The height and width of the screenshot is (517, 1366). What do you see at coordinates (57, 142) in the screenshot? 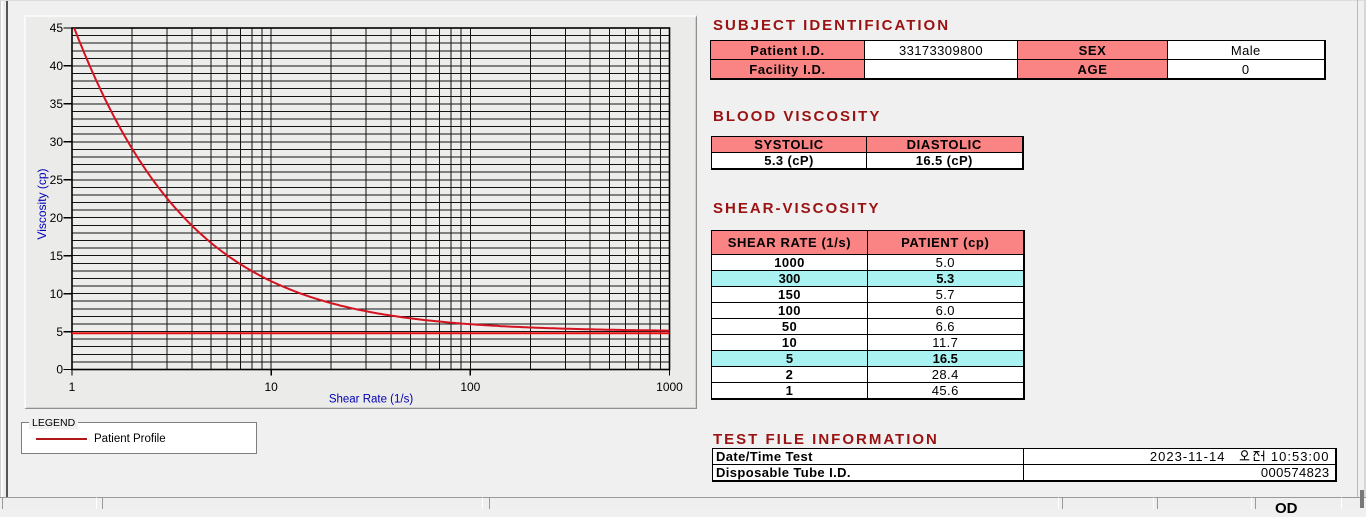
I see `svg-text: 30` at bounding box center [57, 142].